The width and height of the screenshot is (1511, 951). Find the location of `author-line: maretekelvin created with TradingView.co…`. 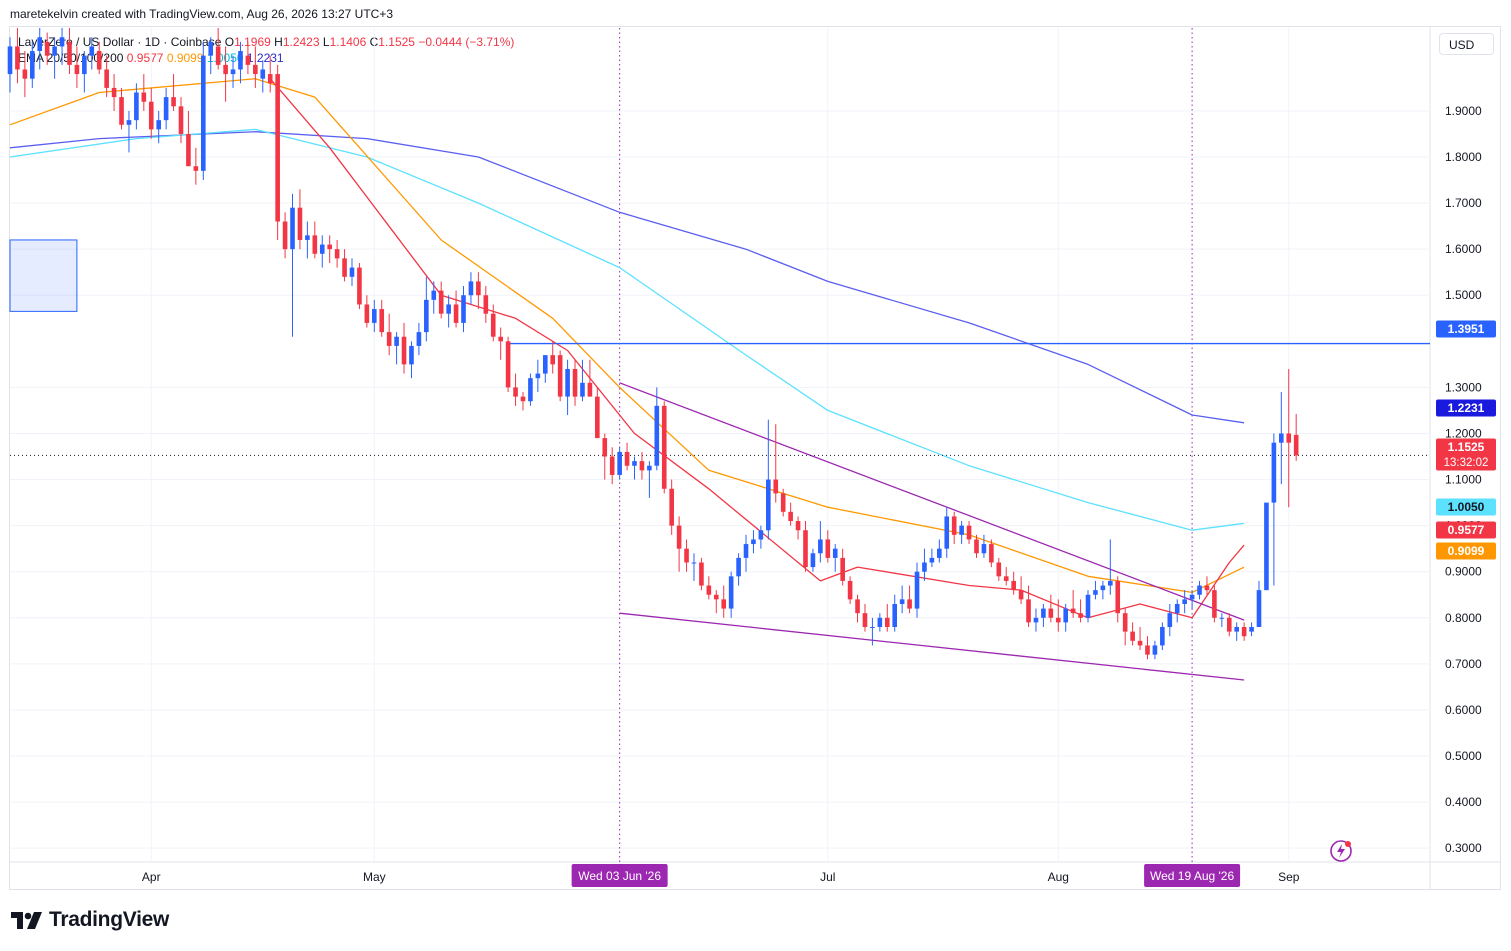

author-line: maretekelvin created with TradingView.co… is located at coordinates (201, 14).